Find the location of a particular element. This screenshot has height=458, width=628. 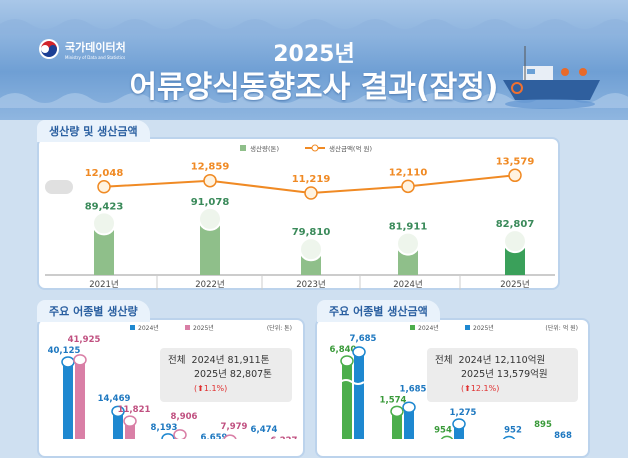

org-logo: 국가데이터처 Ministry of Data and Statistics is located at coordinates (82, 49).